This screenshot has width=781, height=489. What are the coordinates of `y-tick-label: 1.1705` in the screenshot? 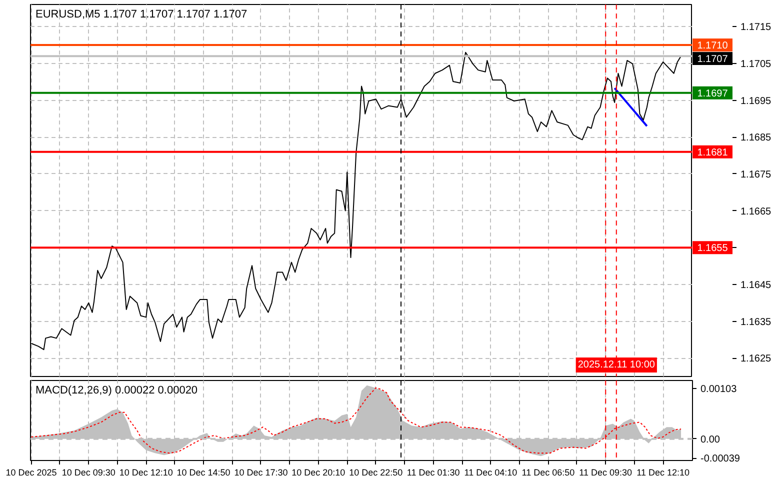 It's located at (756, 64).